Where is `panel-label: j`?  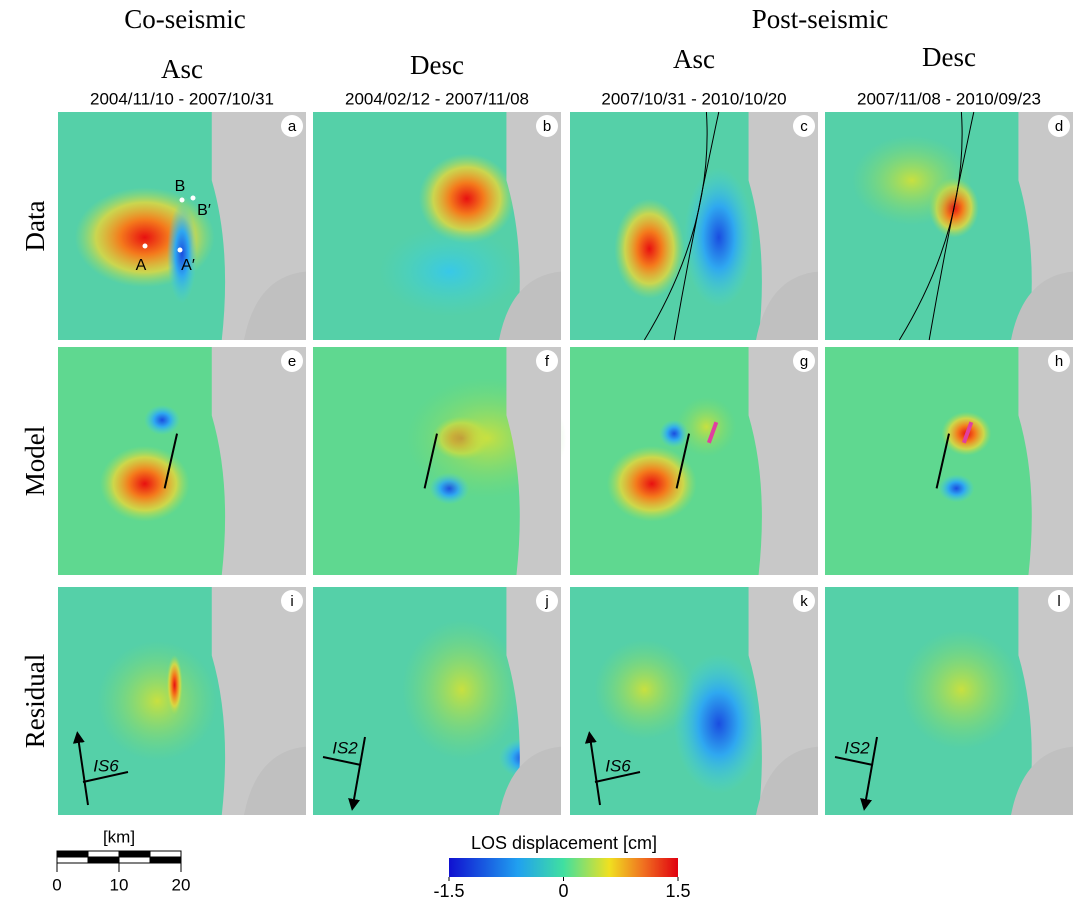 panel-label: j is located at coordinates (546, 601).